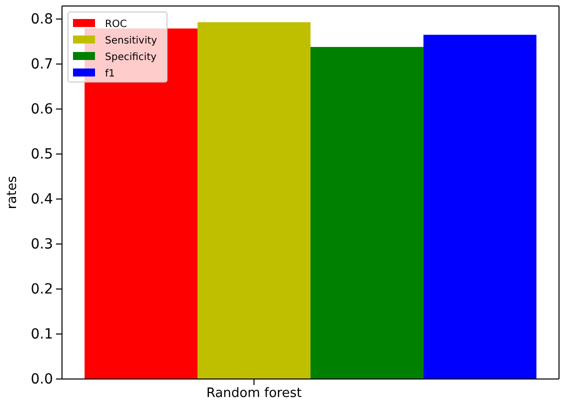  Describe the element at coordinates (41, 20) in the screenshot. I see `y-tick-label: 0.8` at that location.